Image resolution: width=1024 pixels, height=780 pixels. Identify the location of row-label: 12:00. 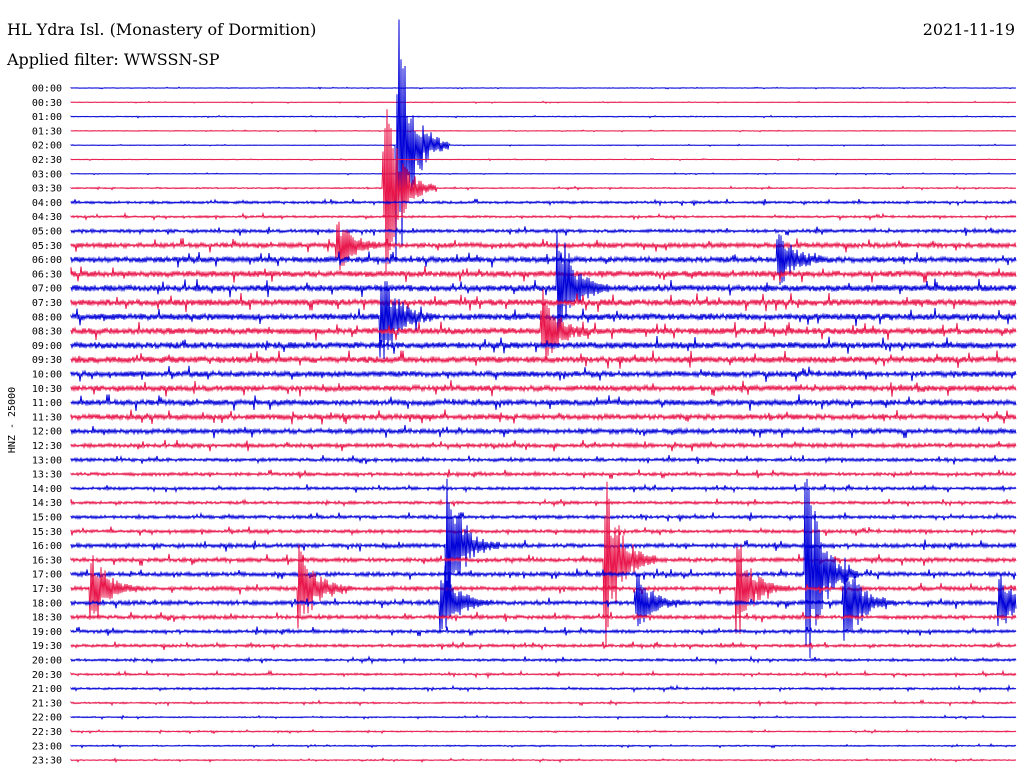
(47, 432).